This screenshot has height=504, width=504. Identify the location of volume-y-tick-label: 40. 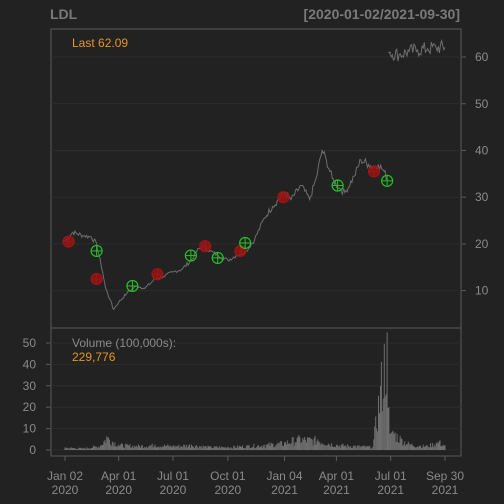
(30, 364).